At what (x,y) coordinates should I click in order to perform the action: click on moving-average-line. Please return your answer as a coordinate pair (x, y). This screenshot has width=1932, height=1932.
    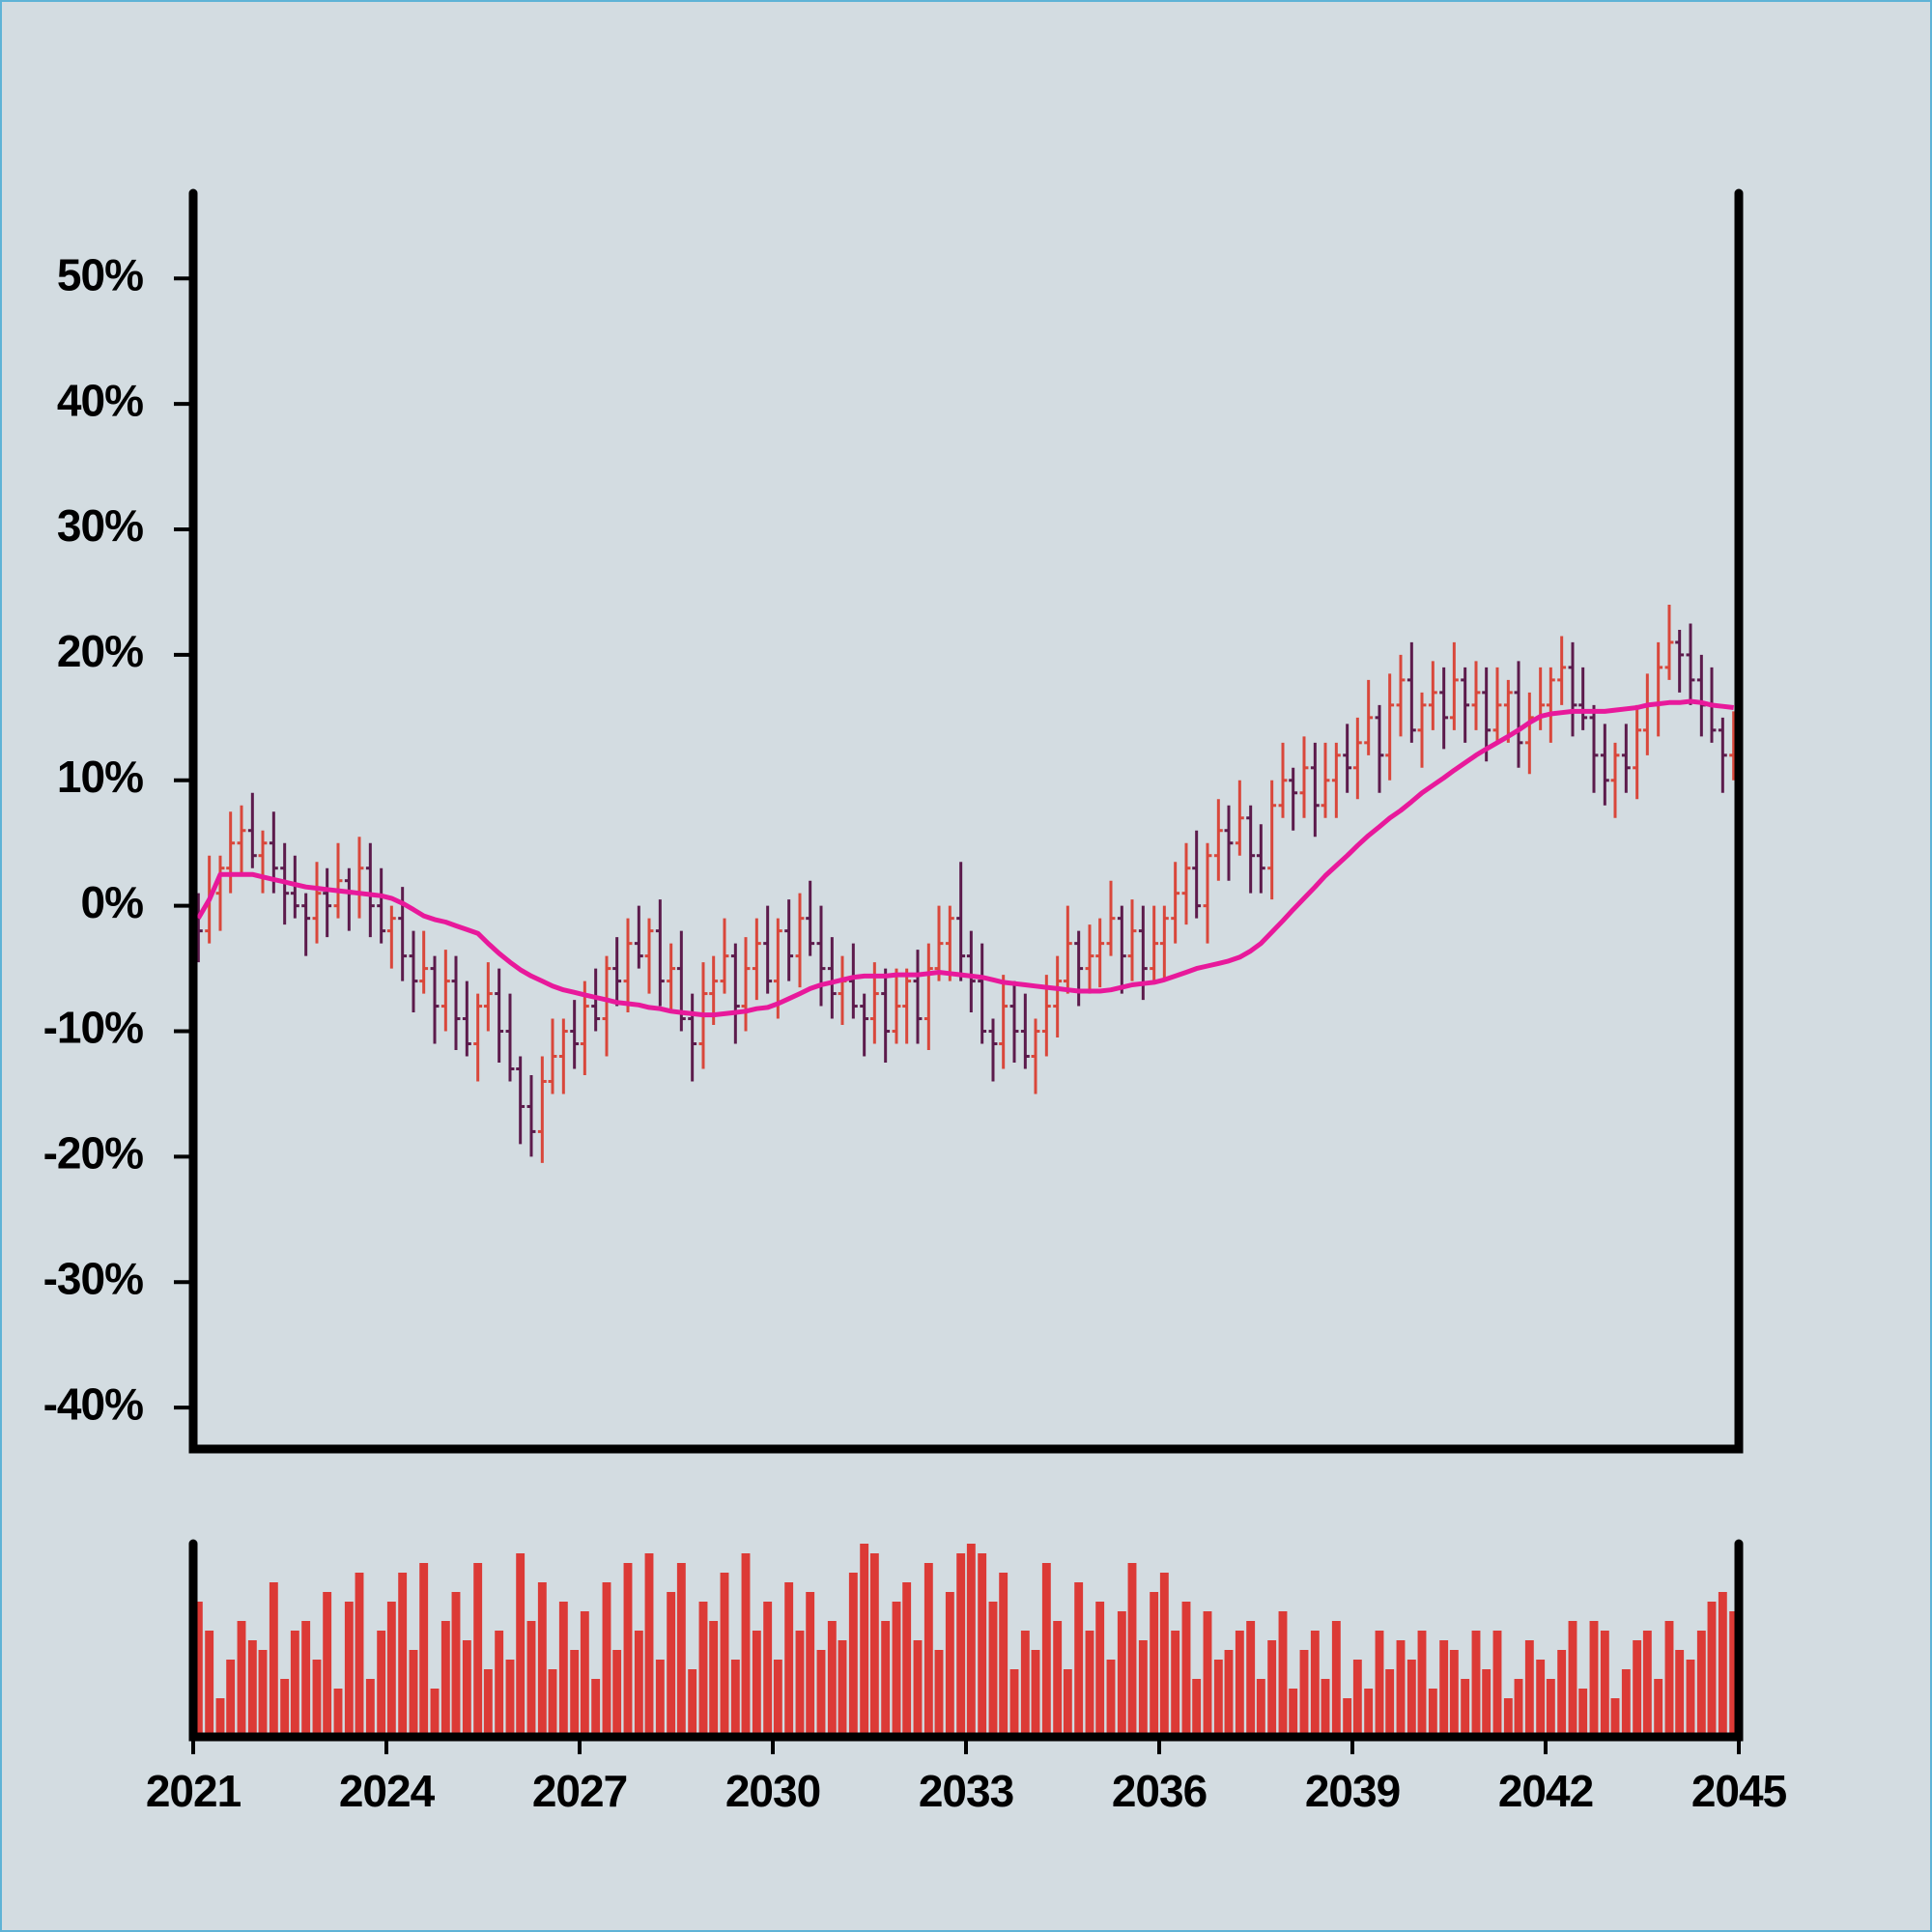
    Looking at the image, I should click on (965, 858).